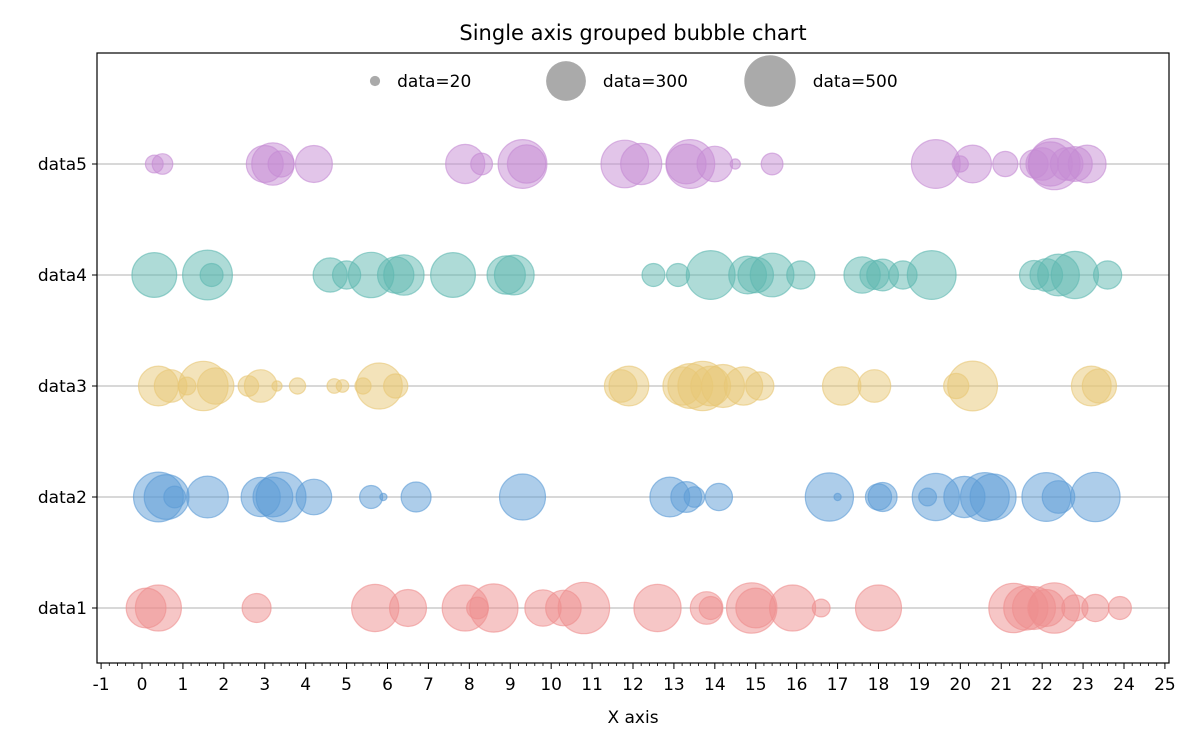  Describe the element at coordinates (645, 82) in the screenshot. I see `legend-label: data=300` at that location.